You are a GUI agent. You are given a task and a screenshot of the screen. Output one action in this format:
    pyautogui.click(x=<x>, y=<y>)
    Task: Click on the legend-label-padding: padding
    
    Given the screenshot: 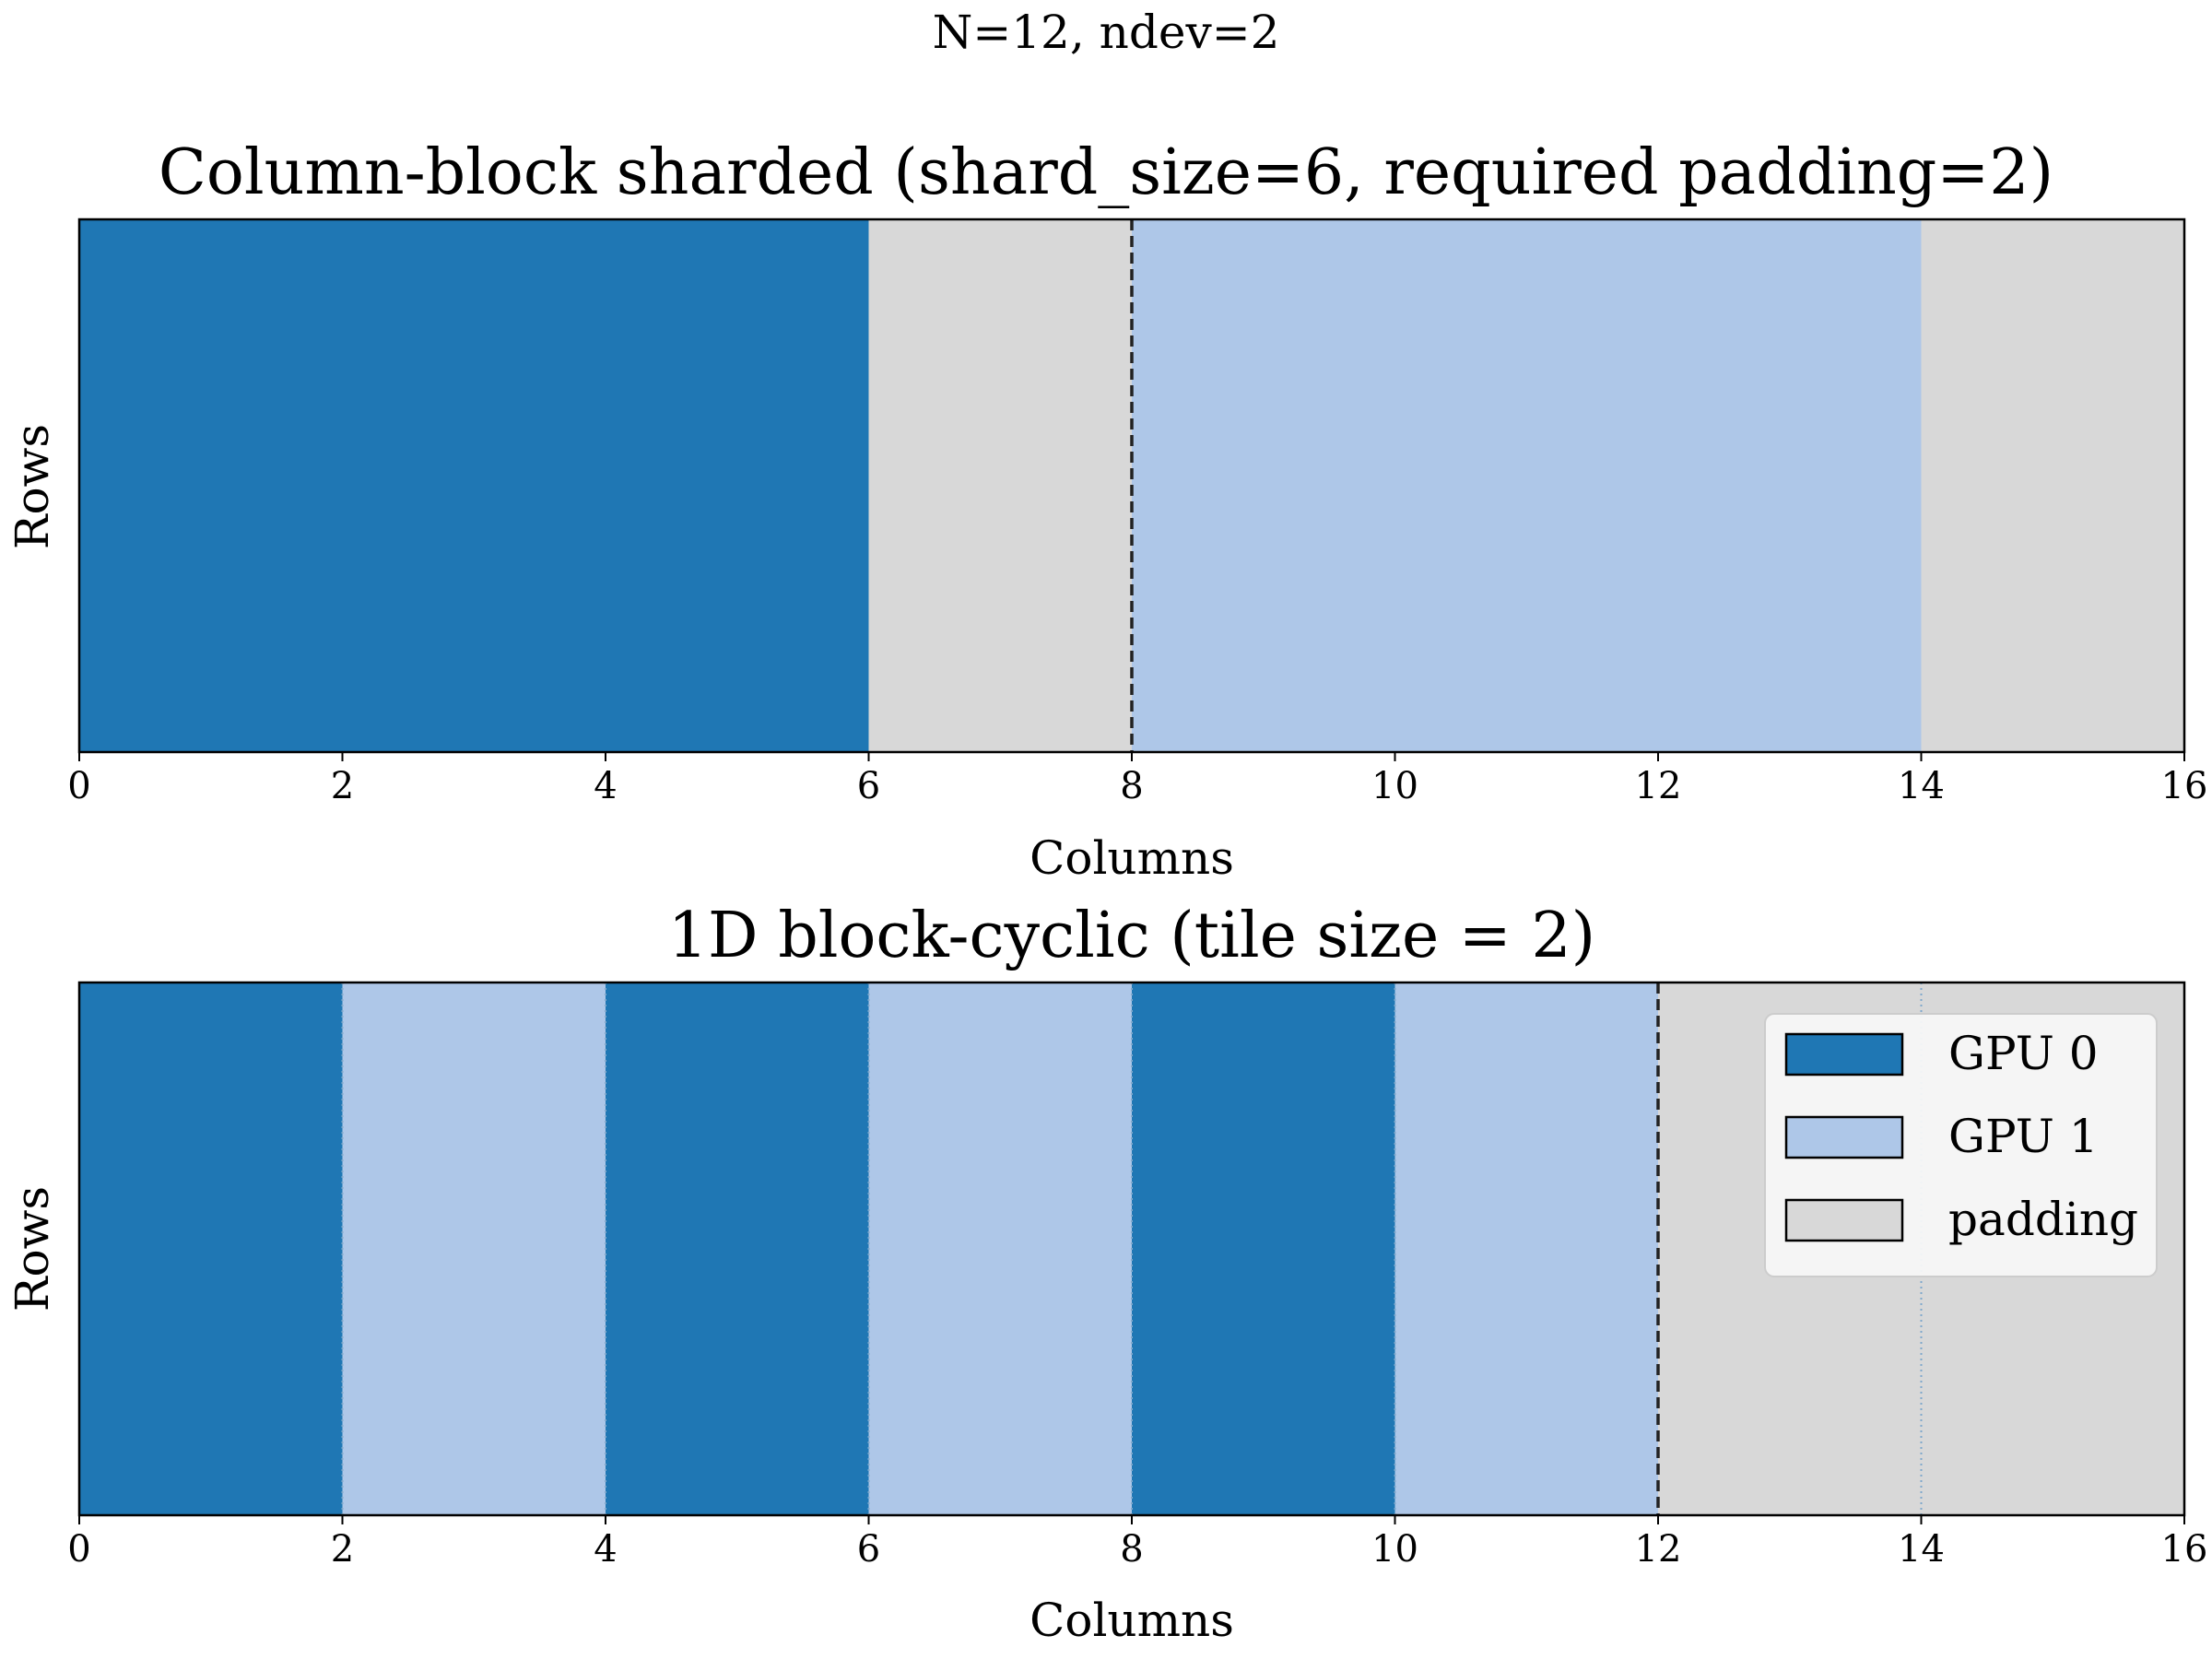 What is the action you would take?
    pyautogui.click(x=2043, y=1219)
    